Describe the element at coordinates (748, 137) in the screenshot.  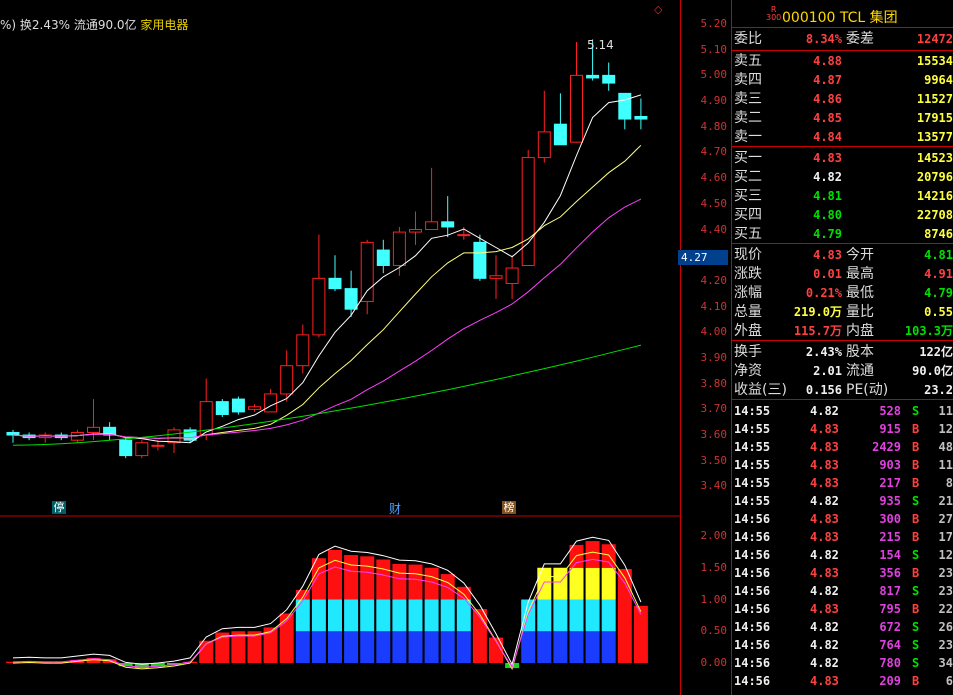
I see `sell-label: 卖一` at that location.